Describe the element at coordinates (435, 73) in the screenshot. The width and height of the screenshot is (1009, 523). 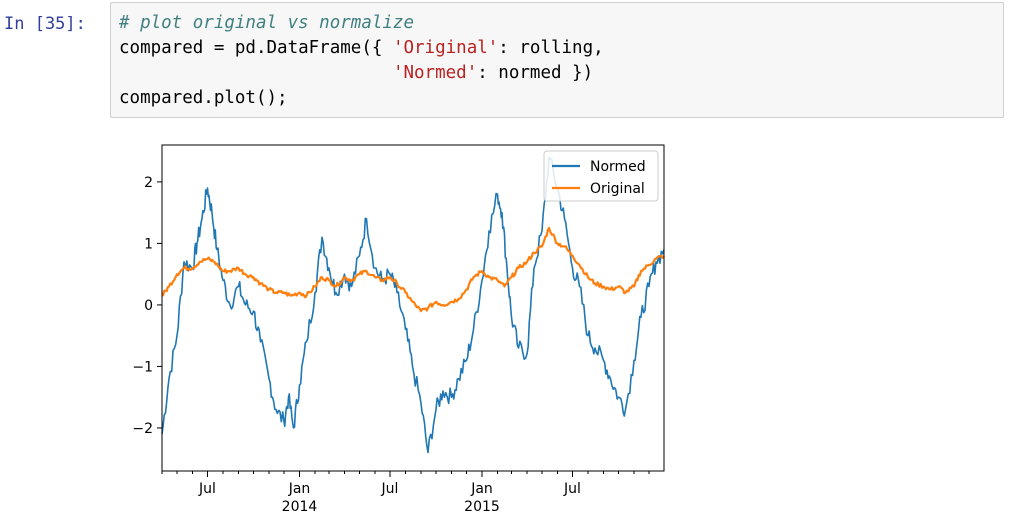
I see `code-string: 'Normed'` at that location.